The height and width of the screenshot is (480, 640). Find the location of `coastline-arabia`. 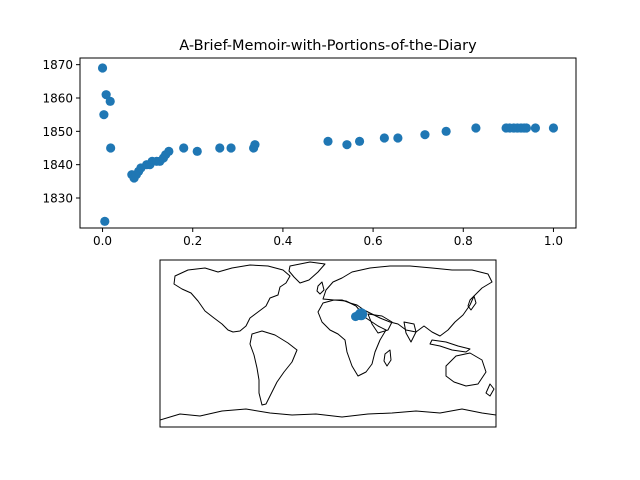

coastline-arabia is located at coordinates (380, 323).